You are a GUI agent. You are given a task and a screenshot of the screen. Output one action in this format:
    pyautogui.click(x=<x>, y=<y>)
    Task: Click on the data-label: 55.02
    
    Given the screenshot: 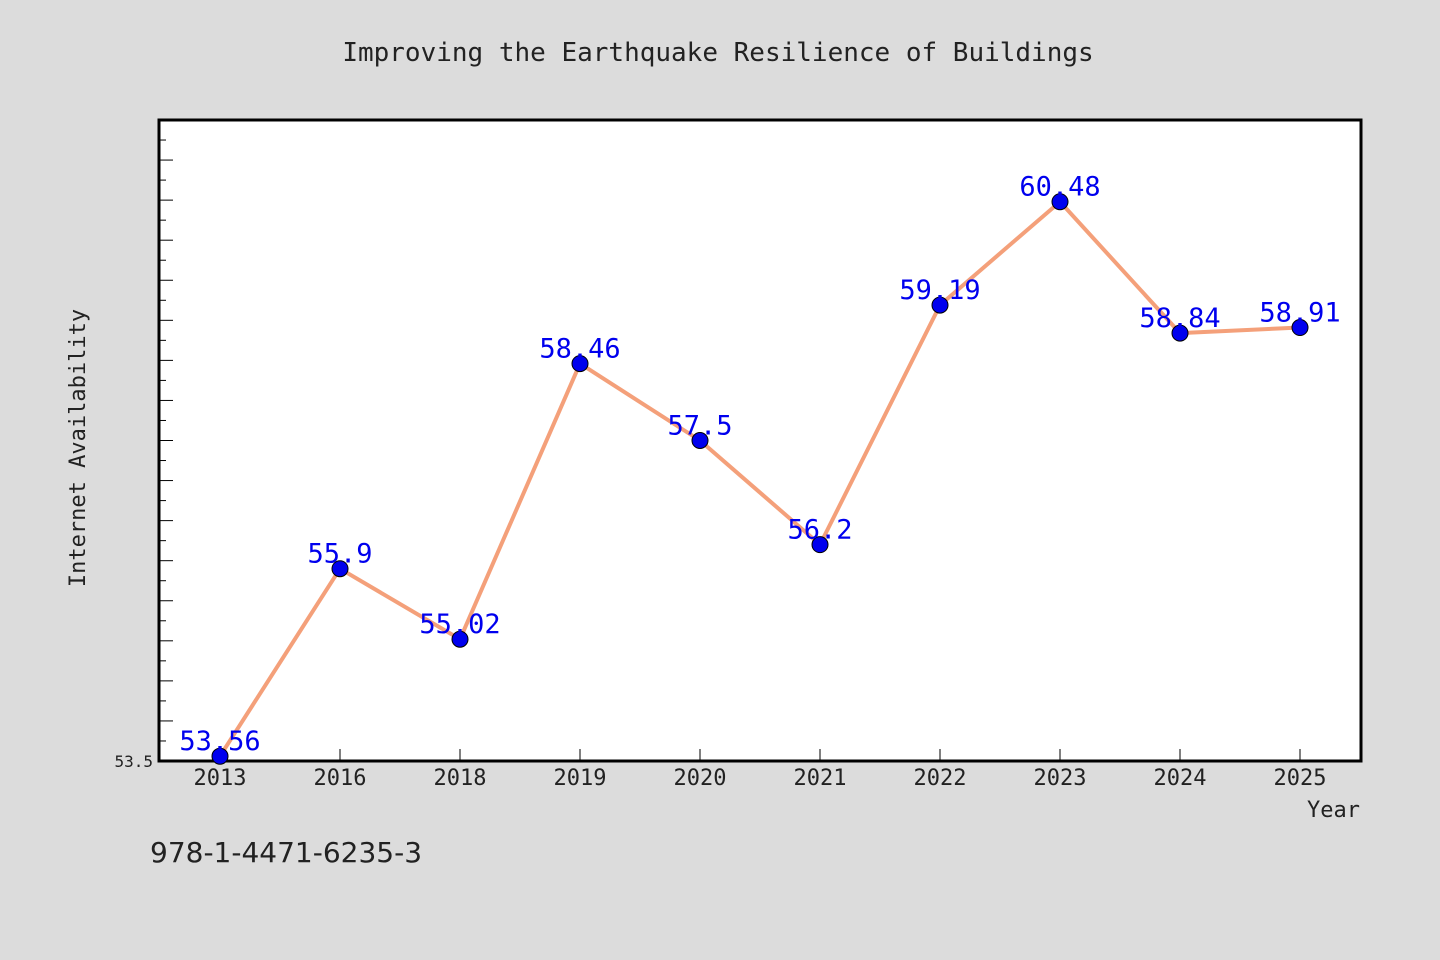 What is the action you would take?
    pyautogui.click(x=459, y=624)
    